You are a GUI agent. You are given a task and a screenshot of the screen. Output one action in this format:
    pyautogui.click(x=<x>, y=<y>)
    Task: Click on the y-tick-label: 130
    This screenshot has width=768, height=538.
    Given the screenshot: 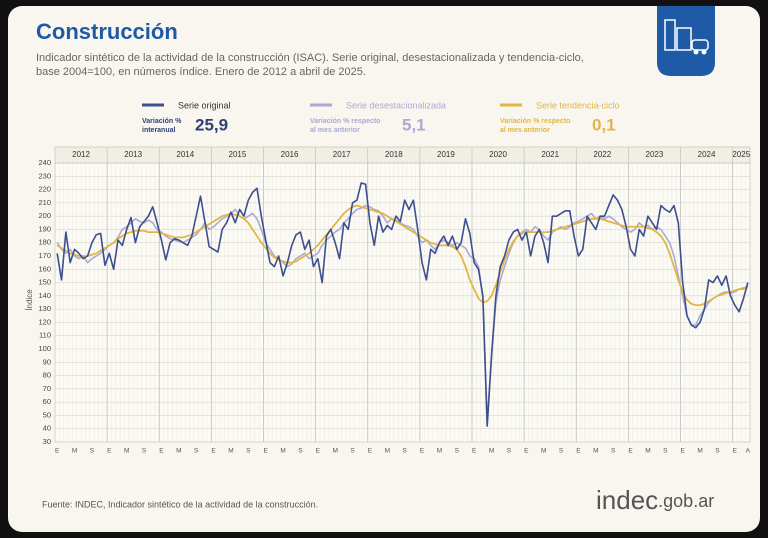 What is the action you would take?
    pyautogui.click(x=44, y=308)
    